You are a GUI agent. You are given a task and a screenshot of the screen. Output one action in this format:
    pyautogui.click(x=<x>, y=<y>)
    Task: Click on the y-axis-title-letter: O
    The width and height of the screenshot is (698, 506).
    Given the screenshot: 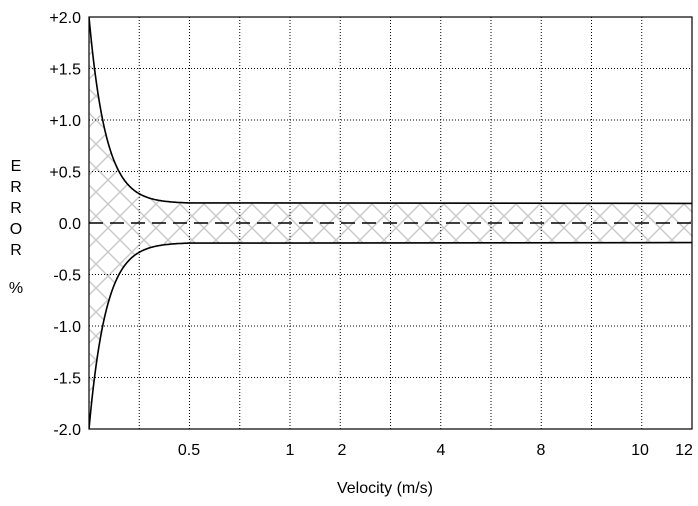 What is the action you would take?
    pyautogui.click(x=16, y=229)
    